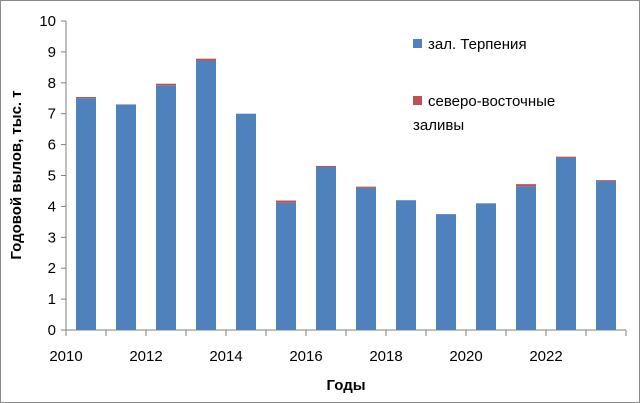 The image size is (640, 403). What do you see at coordinates (545, 356) in the screenshot?
I see `x-tick-label: 2022` at bounding box center [545, 356].